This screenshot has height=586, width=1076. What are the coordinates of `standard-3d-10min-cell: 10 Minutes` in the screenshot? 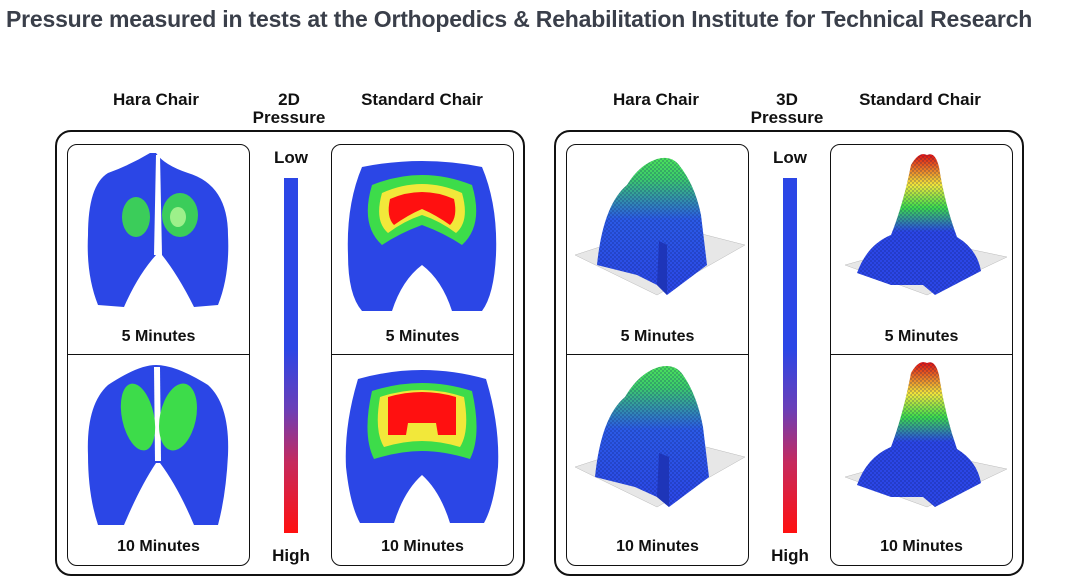 It's located at (921, 459).